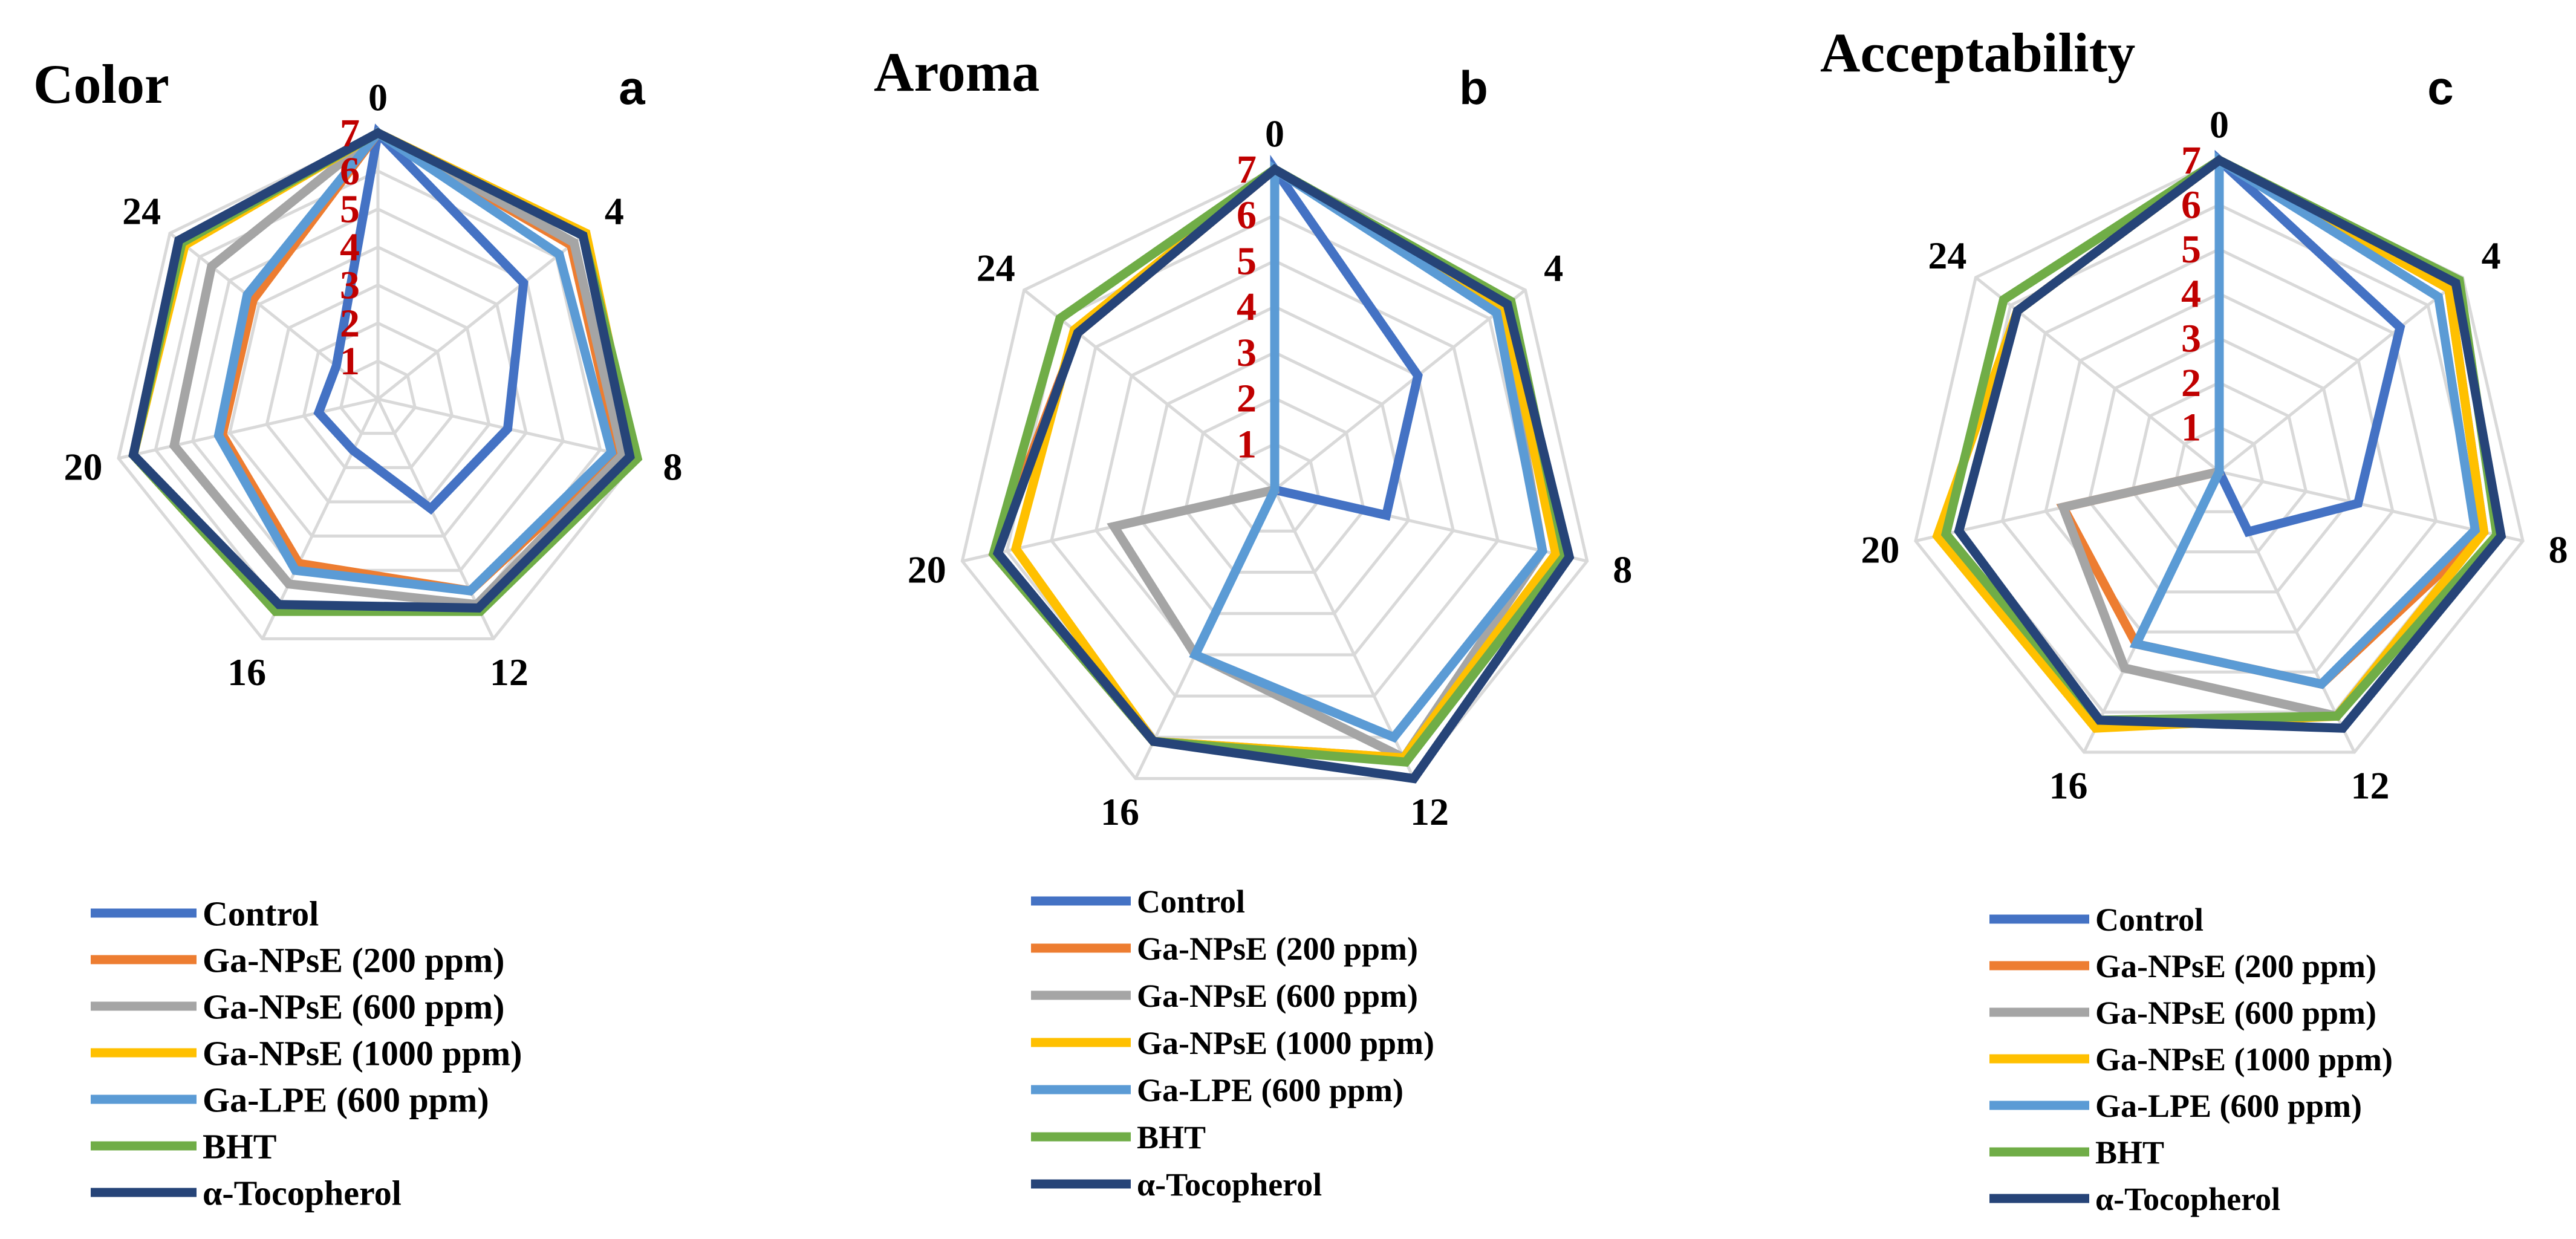 The height and width of the screenshot is (1239, 2576). I want to click on grid-spokes, so click(378, 386).